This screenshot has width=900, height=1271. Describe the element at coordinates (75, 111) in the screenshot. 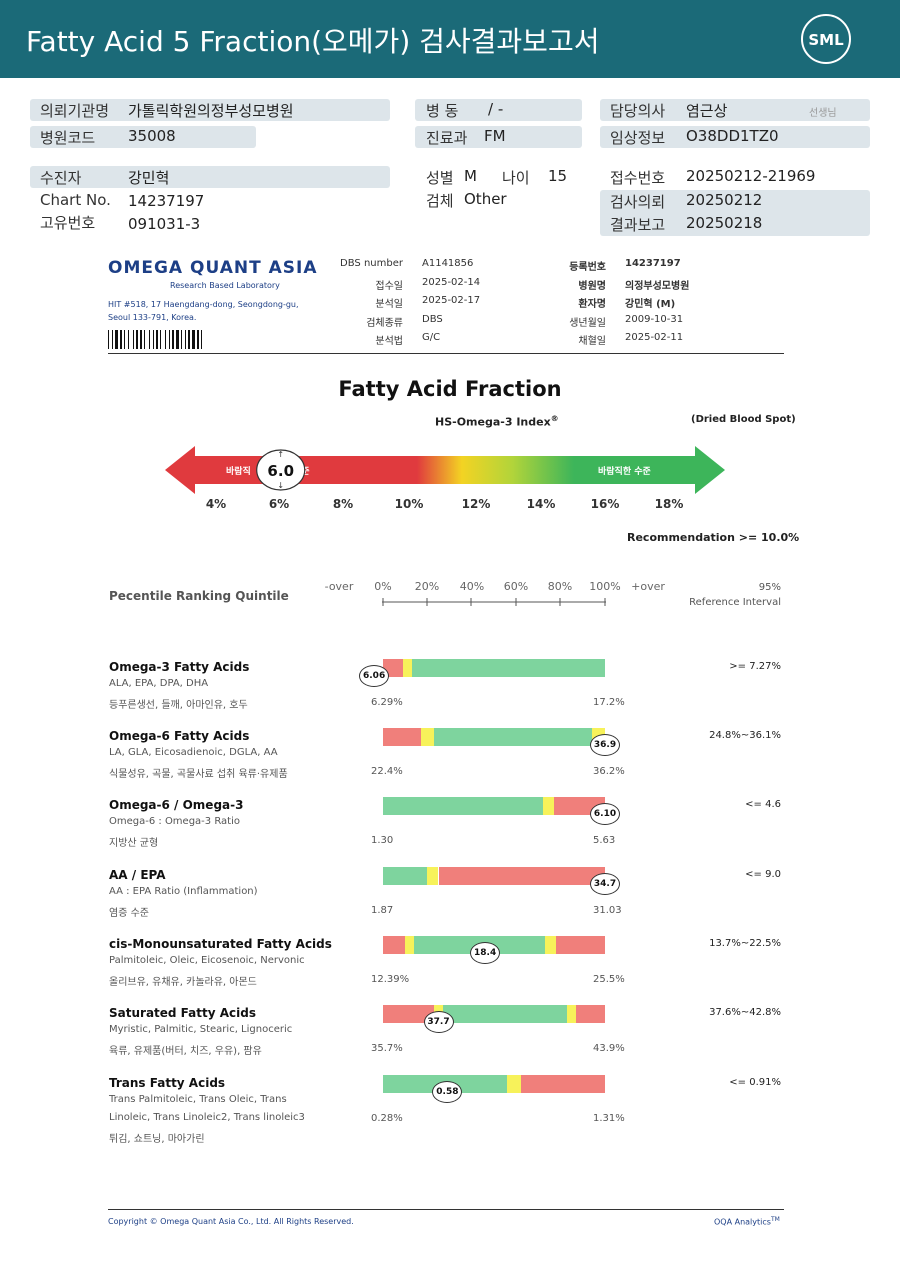

I see `institution-label: 의뢰기관명` at that location.